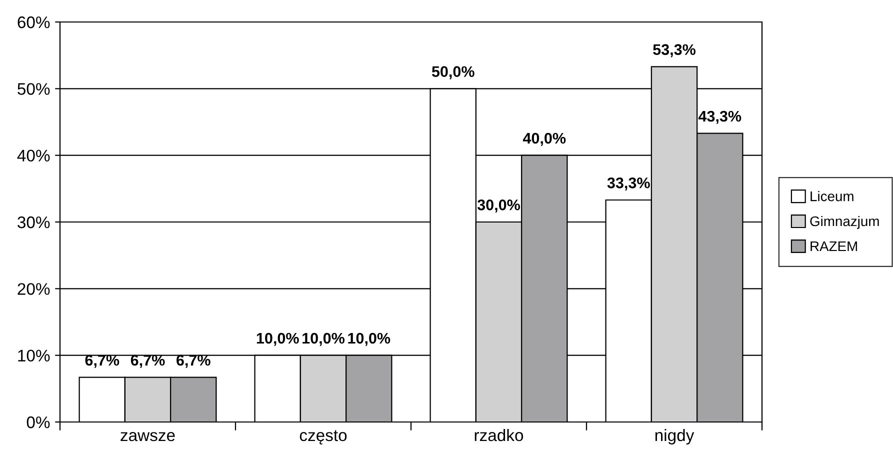 The height and width of the screenshot is (452, 893). What do you see at coordinates (38, 422) in the screenshot?
I see `y-tick-label: 0%` at bounding box center [38, 422].